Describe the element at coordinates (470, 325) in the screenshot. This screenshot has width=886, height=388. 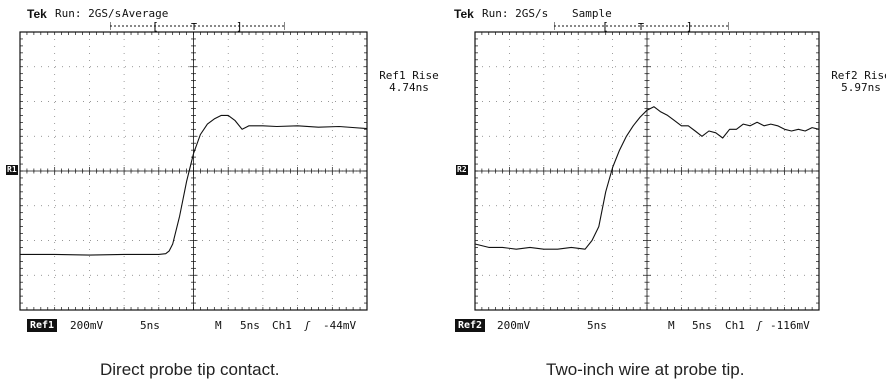
I see `ref-badge: Ref2` at that location.